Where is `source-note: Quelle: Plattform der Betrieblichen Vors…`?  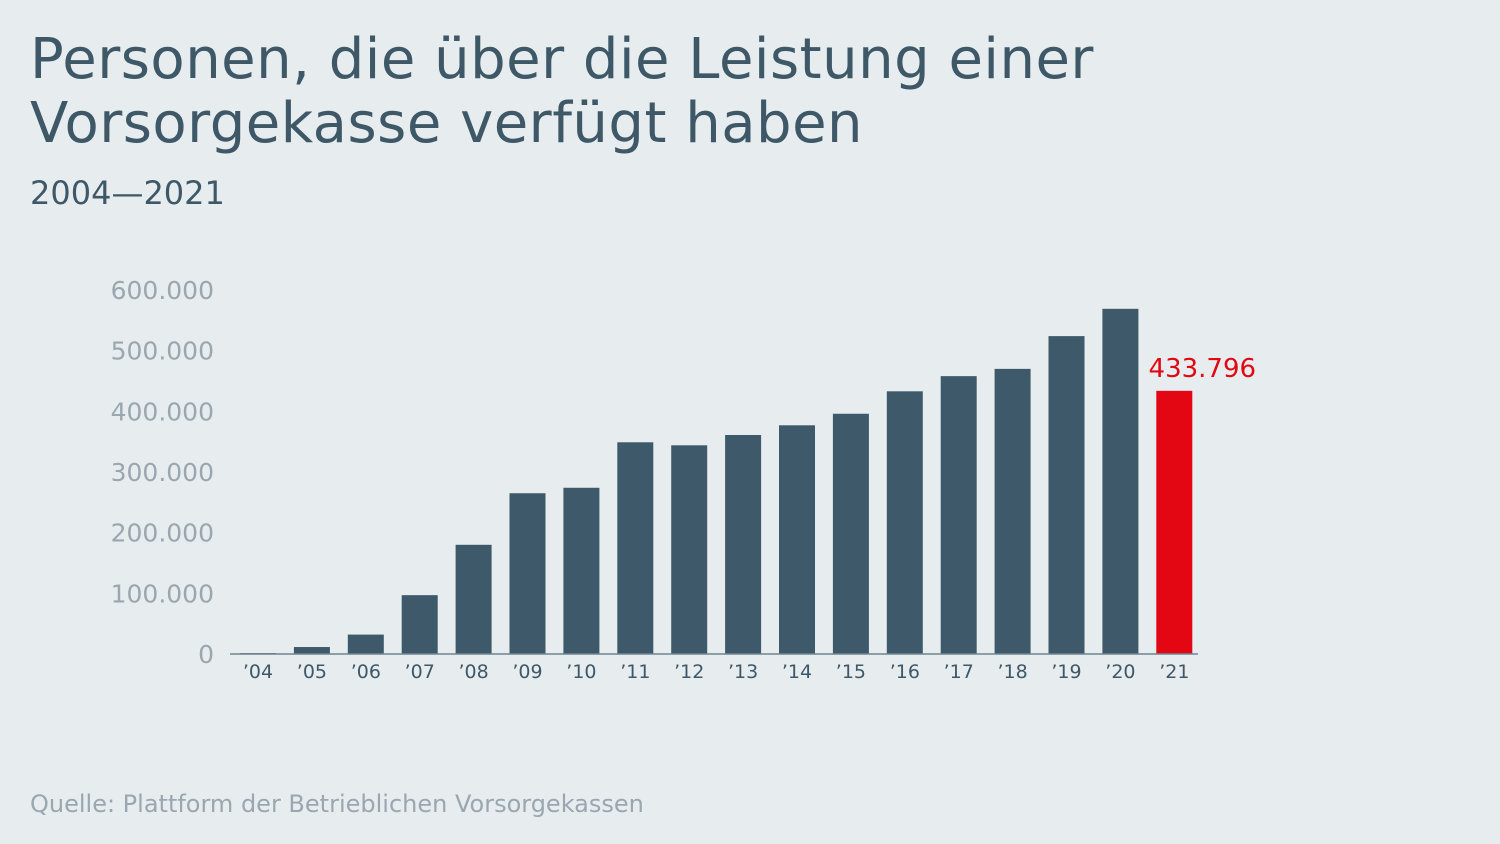
source-note: Quelle: Plattform der Betrieblichen Vors… is located at coordinates (337, 804).